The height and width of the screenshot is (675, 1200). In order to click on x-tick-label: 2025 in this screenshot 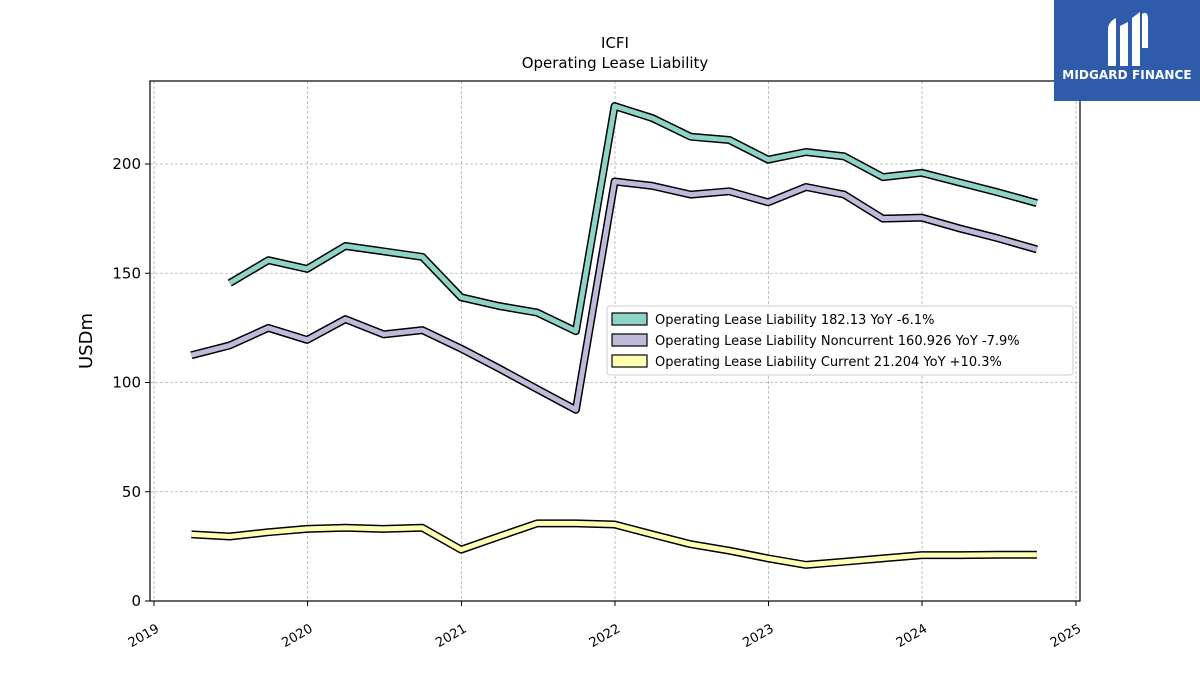, I will do `click(1066, 636)`.